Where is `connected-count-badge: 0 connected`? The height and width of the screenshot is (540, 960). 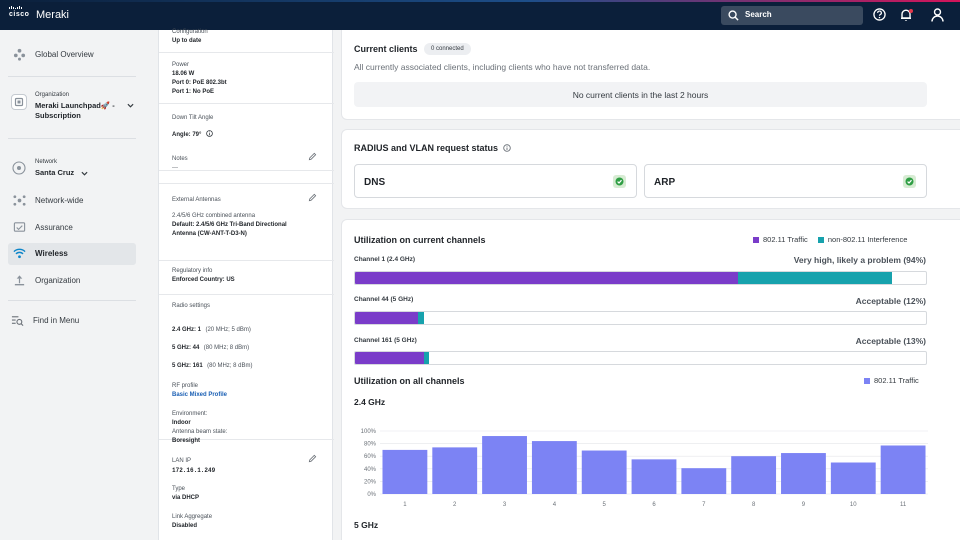
connected-count-badge: 0 connected is located at coordinates (447, 49).